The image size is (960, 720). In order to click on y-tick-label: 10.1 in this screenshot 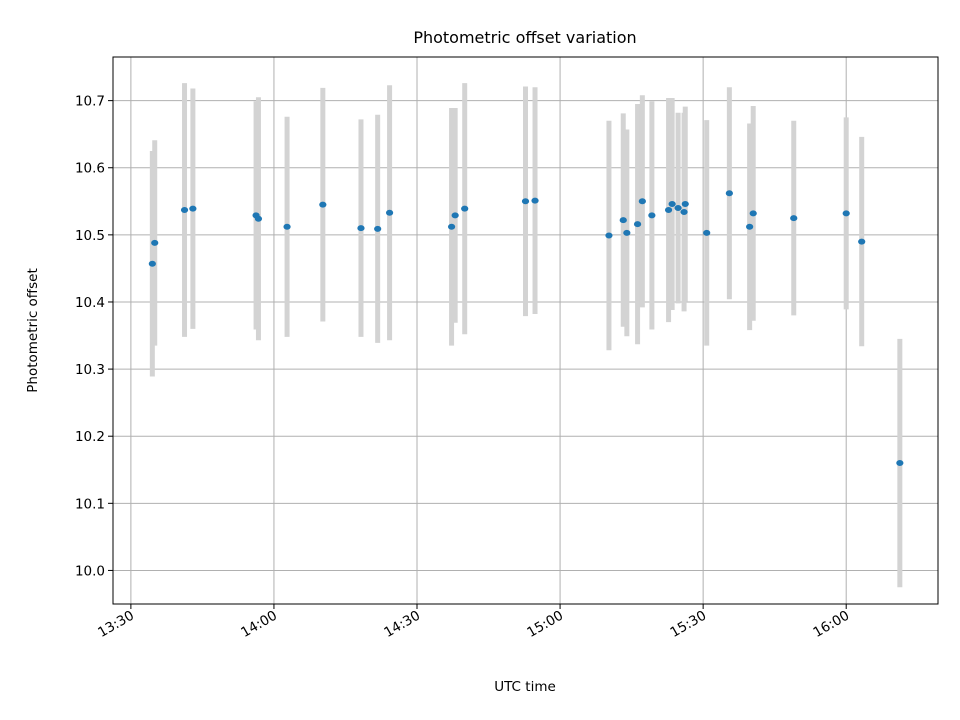, I will do `click(90, 504)`.